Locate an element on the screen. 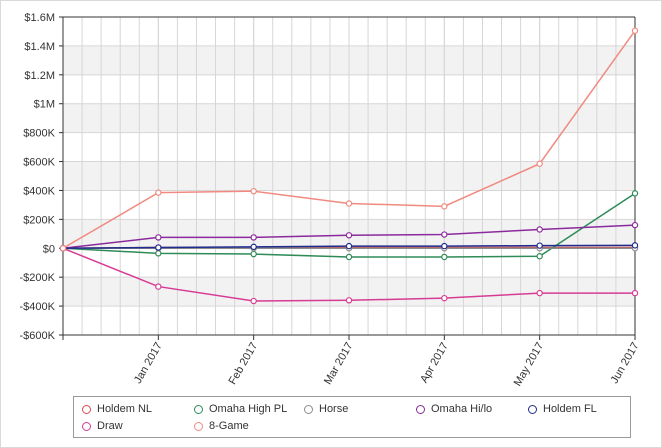 The width and height of the screenshot is (662, 448). y-tick-label: $1.4M is located at coordinates (39, 47).